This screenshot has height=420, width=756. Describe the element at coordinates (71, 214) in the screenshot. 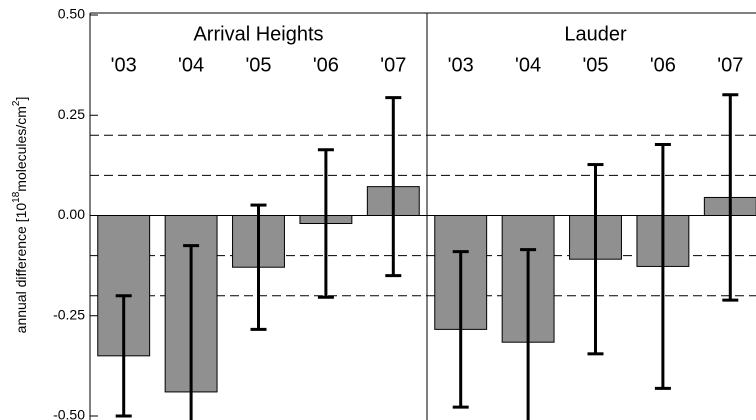

I see `y-tick-label: 0.00` at that location.